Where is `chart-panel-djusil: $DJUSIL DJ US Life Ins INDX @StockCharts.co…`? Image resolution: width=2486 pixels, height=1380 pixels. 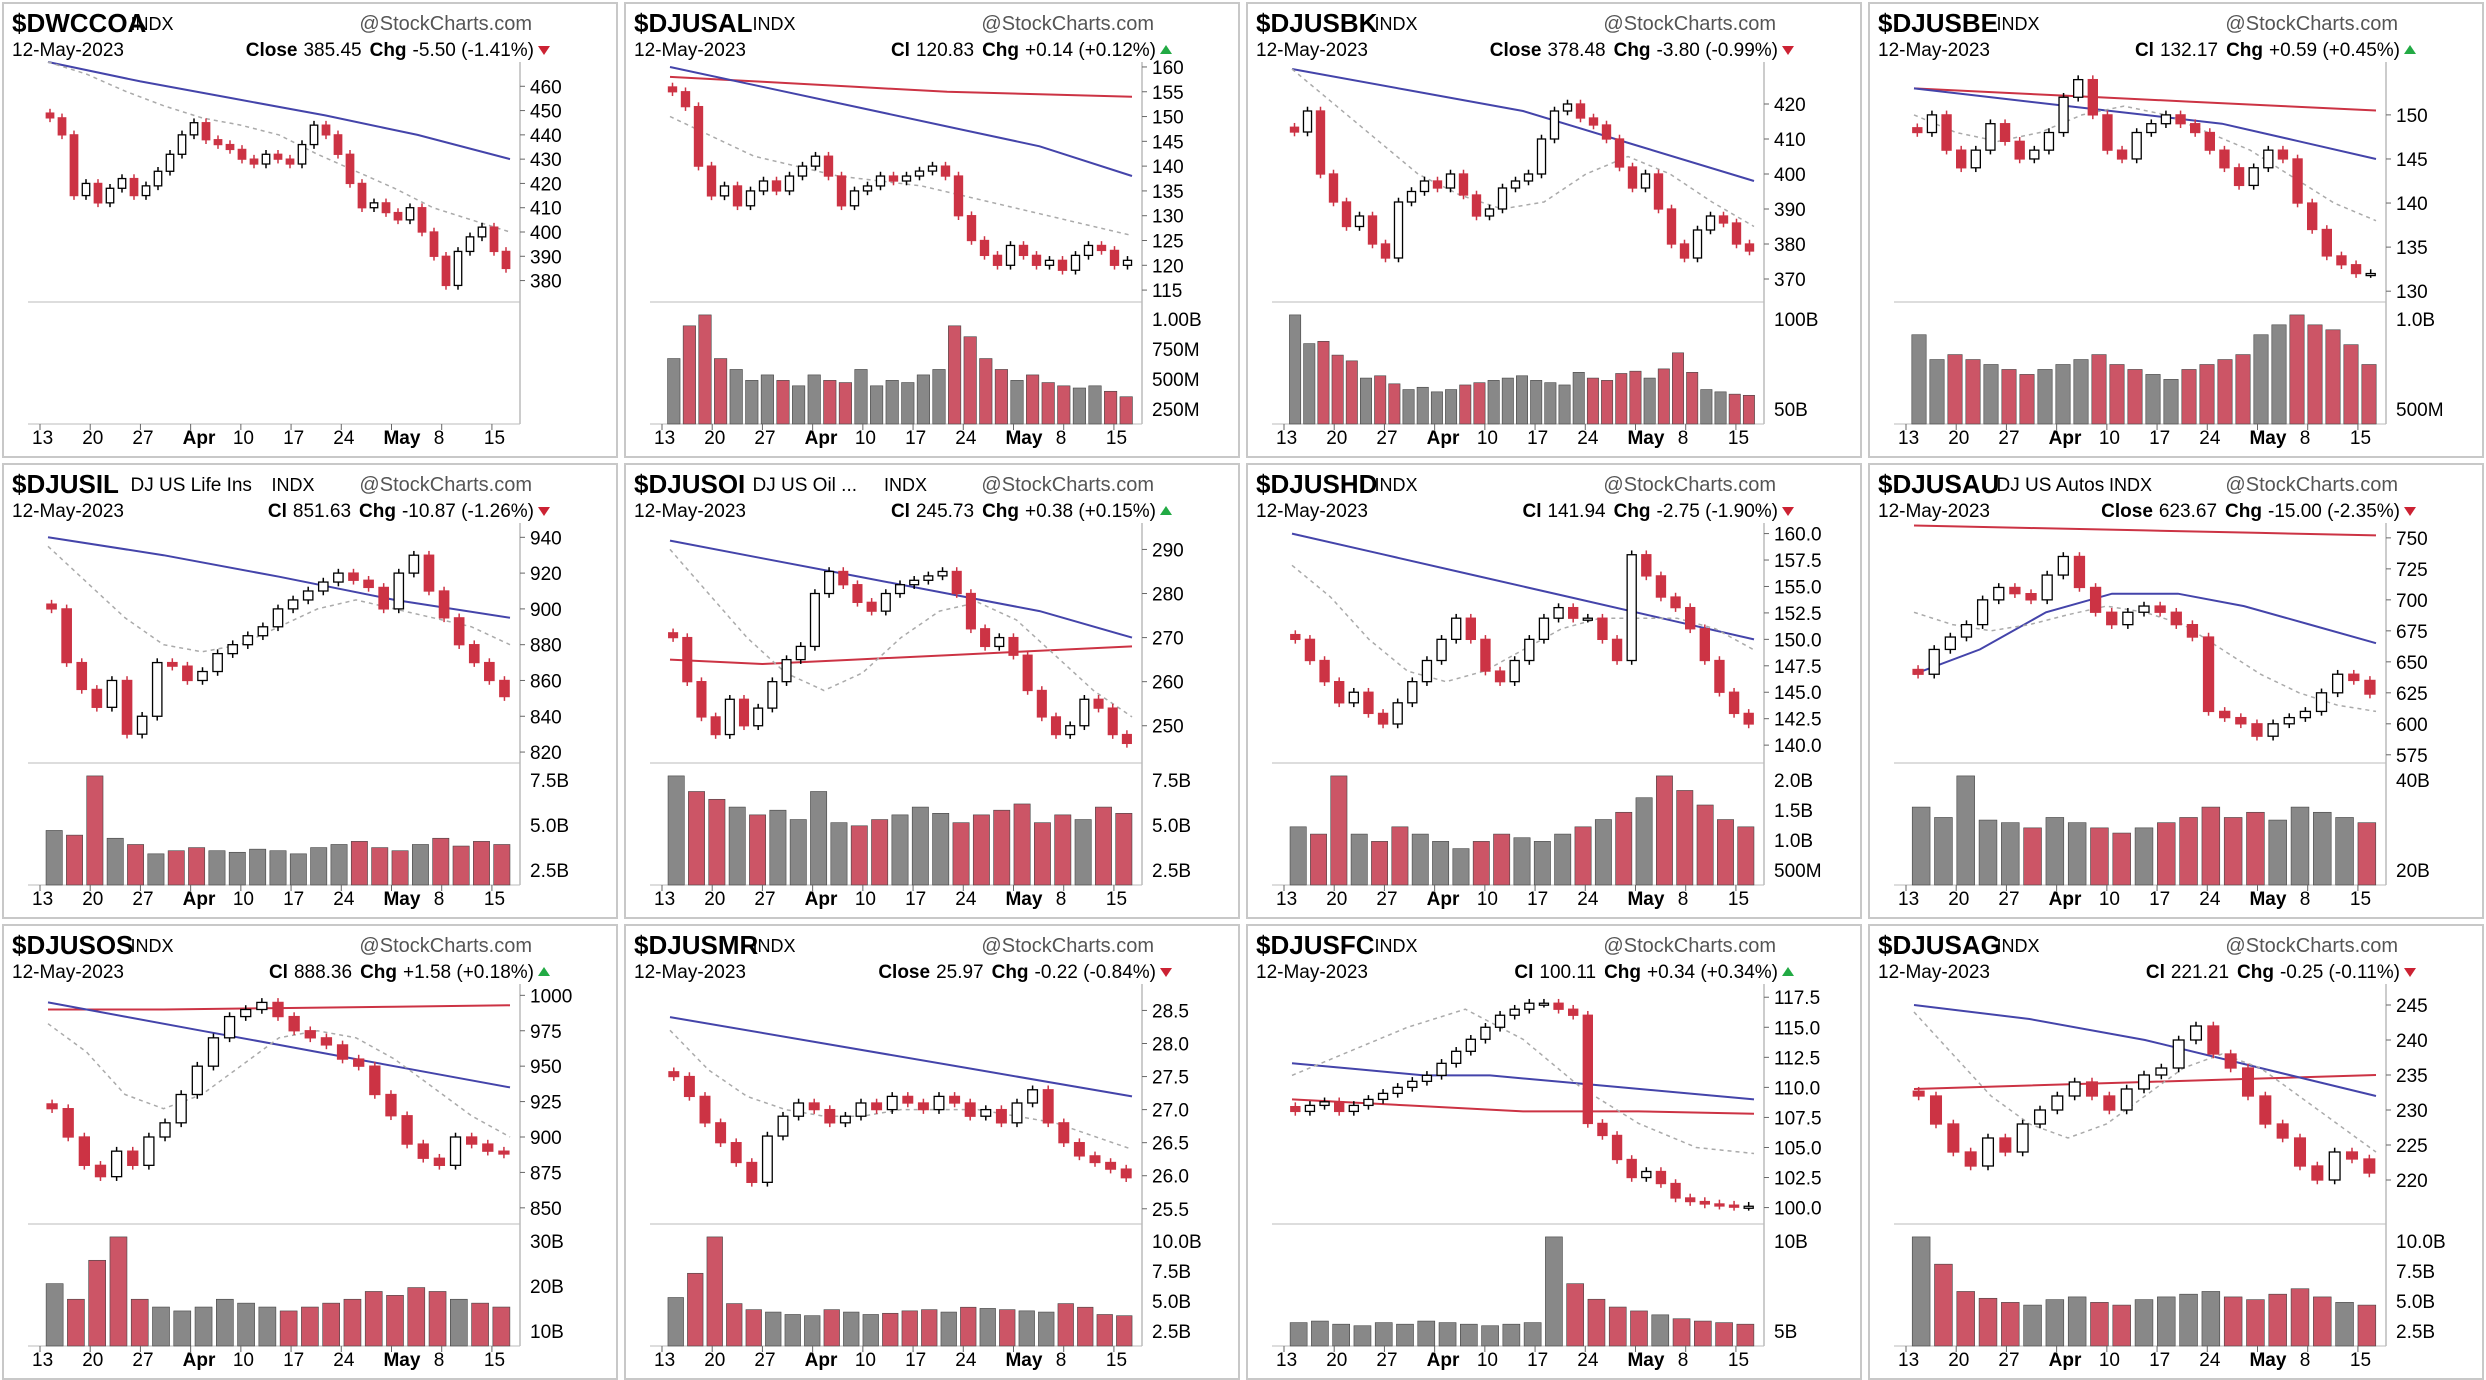
chart-panel-djusil: $DJUSIL DJ US Life Ins INDX @StockCharts.co… is located at coordinates (310, 691).